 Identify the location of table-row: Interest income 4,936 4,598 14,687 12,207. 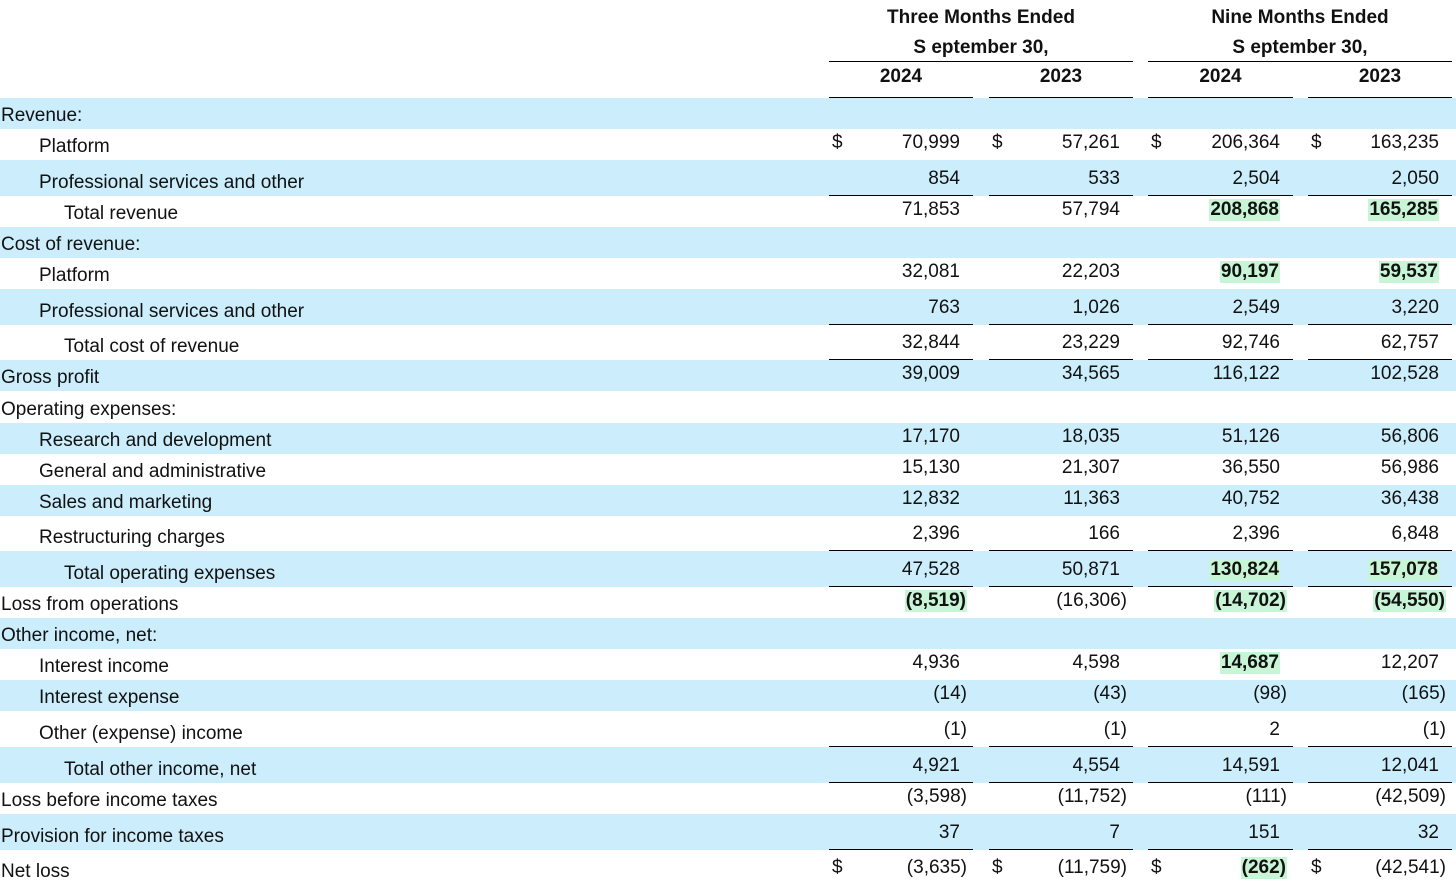
(728, 664).